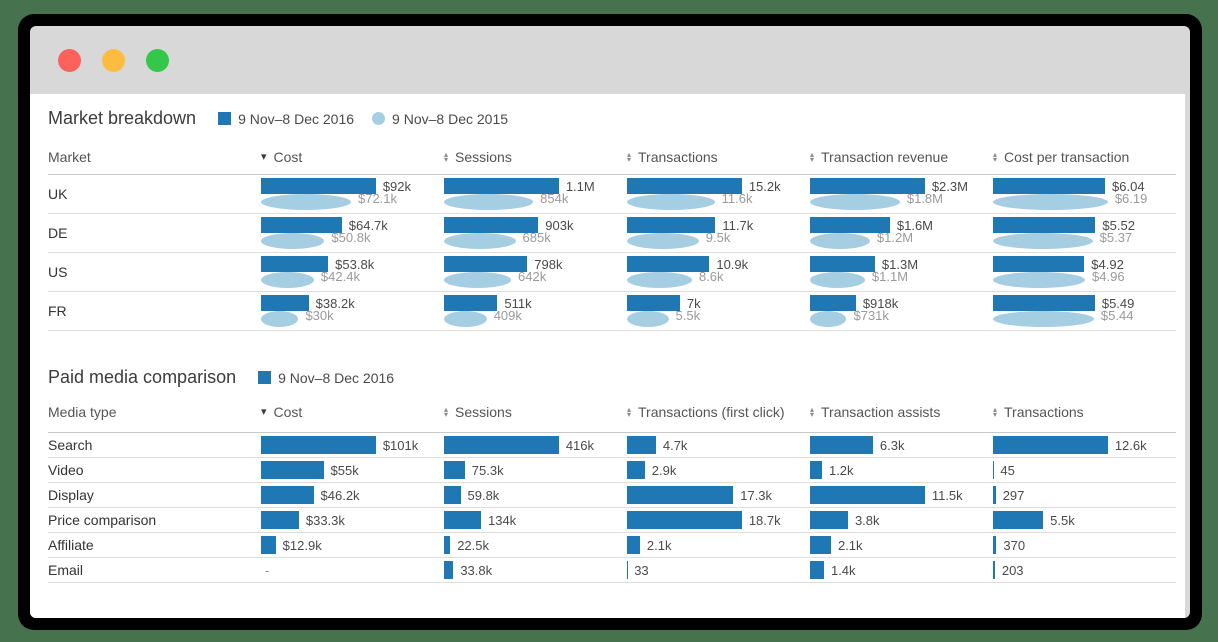 Image resolution: width=1218 pixels, height=642 pixels. I want to click on bar-value-label: 11.6k, so click(737, 198).